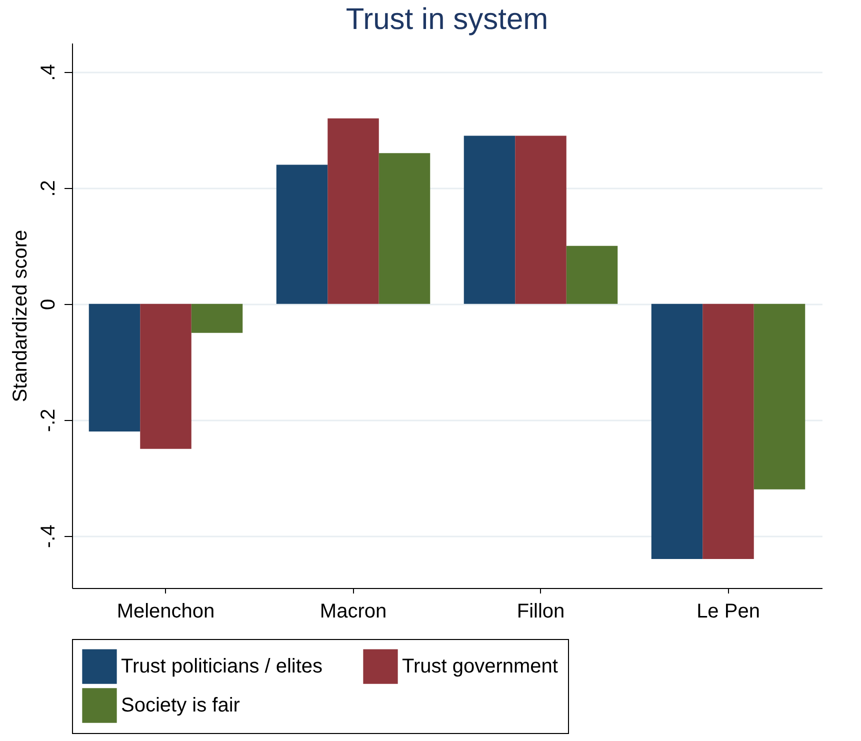 This screenshot has width=861, height=741. What do you see at coordinates (49, 188) in the screenshot?
I see `y-tick-label: .2` at bounding box center [49, 188].